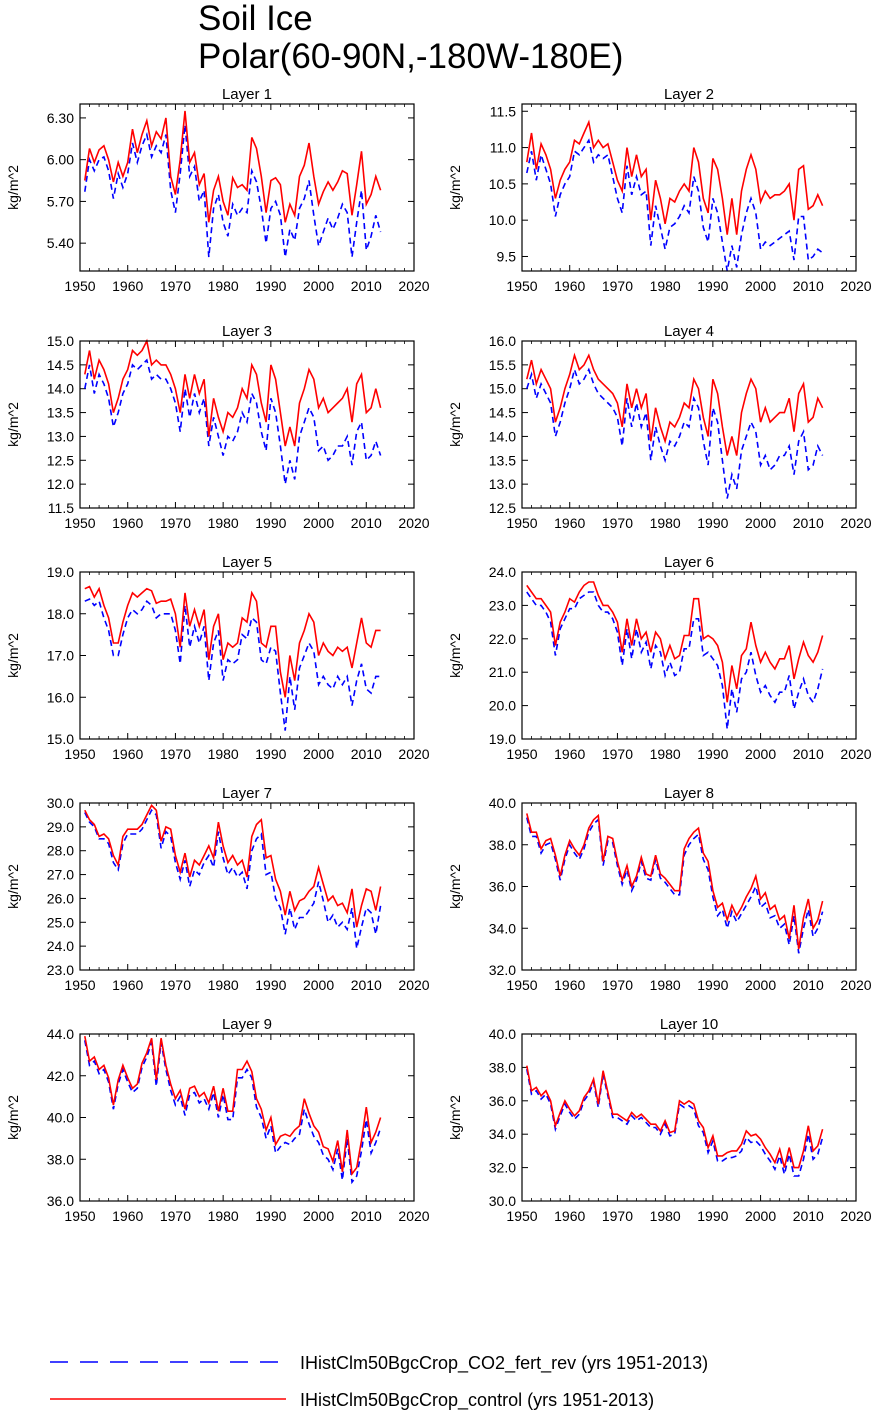 This screenshot has height=1412, width=877. What do you see at coordinates (60, 460) in the screenshot?
I see `y-tick-label: 12.5` at bounding box center [60, 460].